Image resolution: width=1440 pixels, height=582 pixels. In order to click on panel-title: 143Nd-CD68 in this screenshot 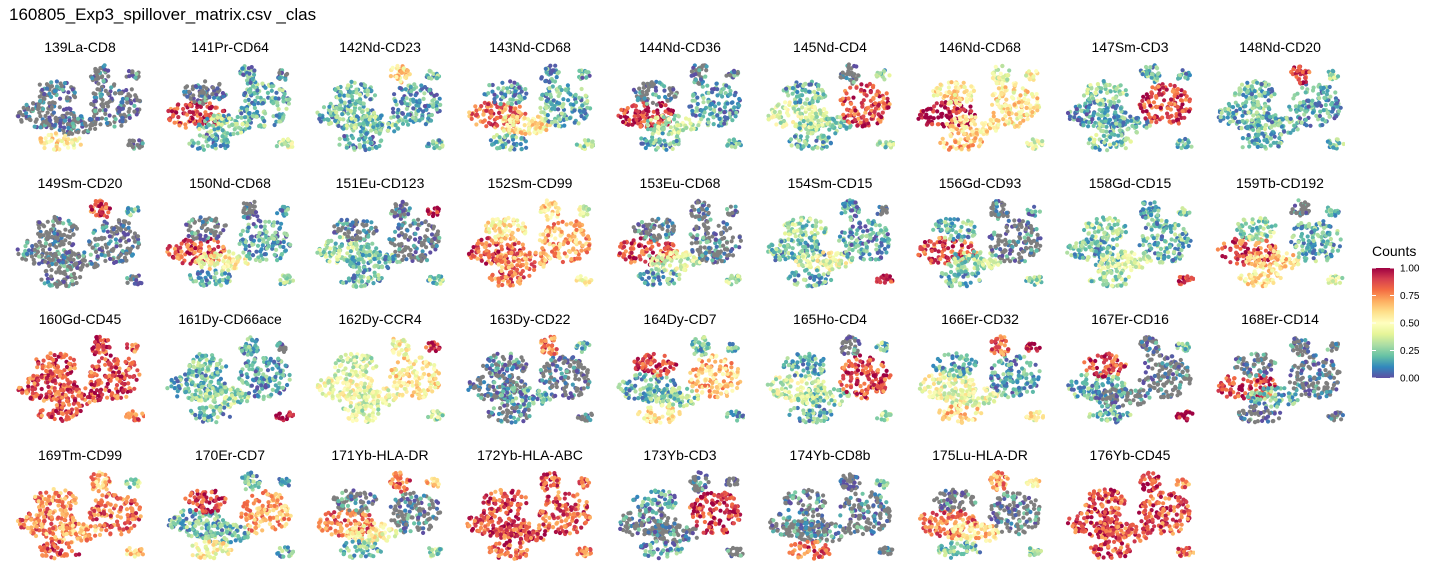, I will do `click(530, 47)`.